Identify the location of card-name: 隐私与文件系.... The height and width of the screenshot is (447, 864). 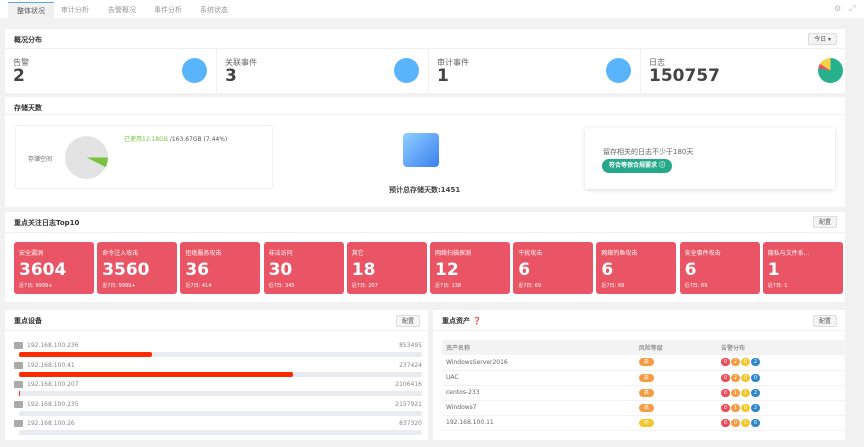
(788, 253).